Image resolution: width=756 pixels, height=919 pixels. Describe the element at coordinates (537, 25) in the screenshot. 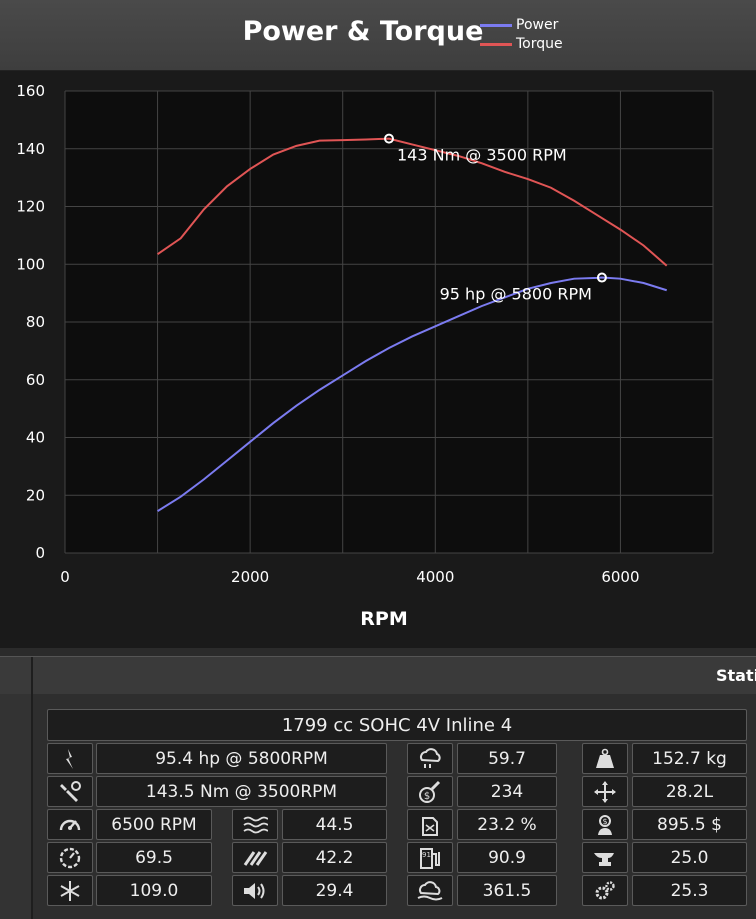

I see `legend-label-power: Power` at that location.